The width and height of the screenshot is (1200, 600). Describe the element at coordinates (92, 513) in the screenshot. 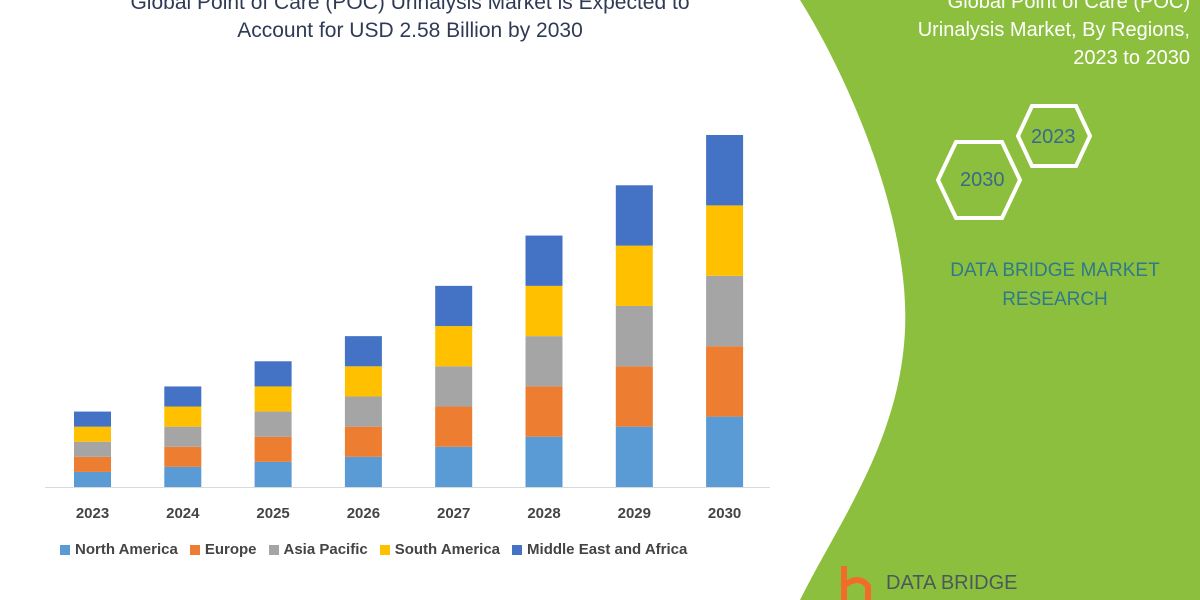

I see `x-tick-label: 2023` at that location.